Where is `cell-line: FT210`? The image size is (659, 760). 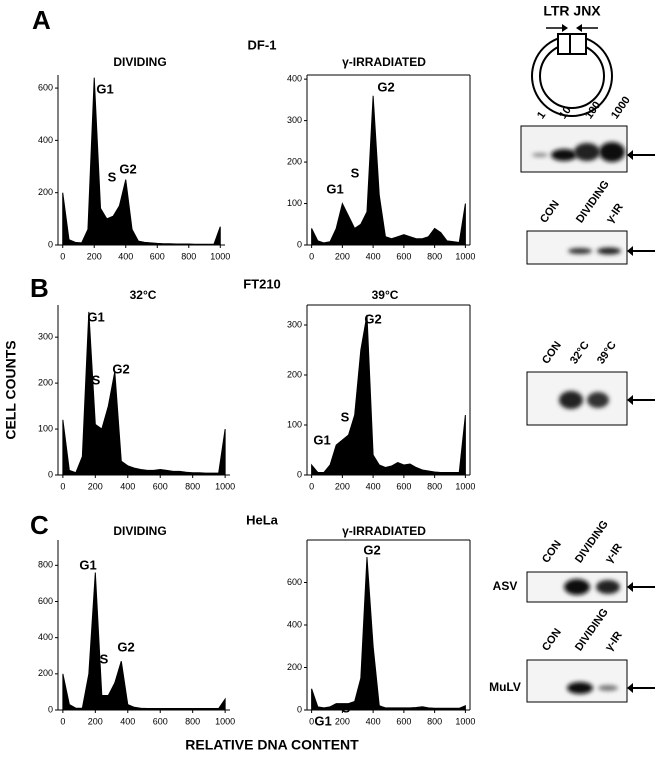
cell-line: FT210 is located at coordinates (262, 283).